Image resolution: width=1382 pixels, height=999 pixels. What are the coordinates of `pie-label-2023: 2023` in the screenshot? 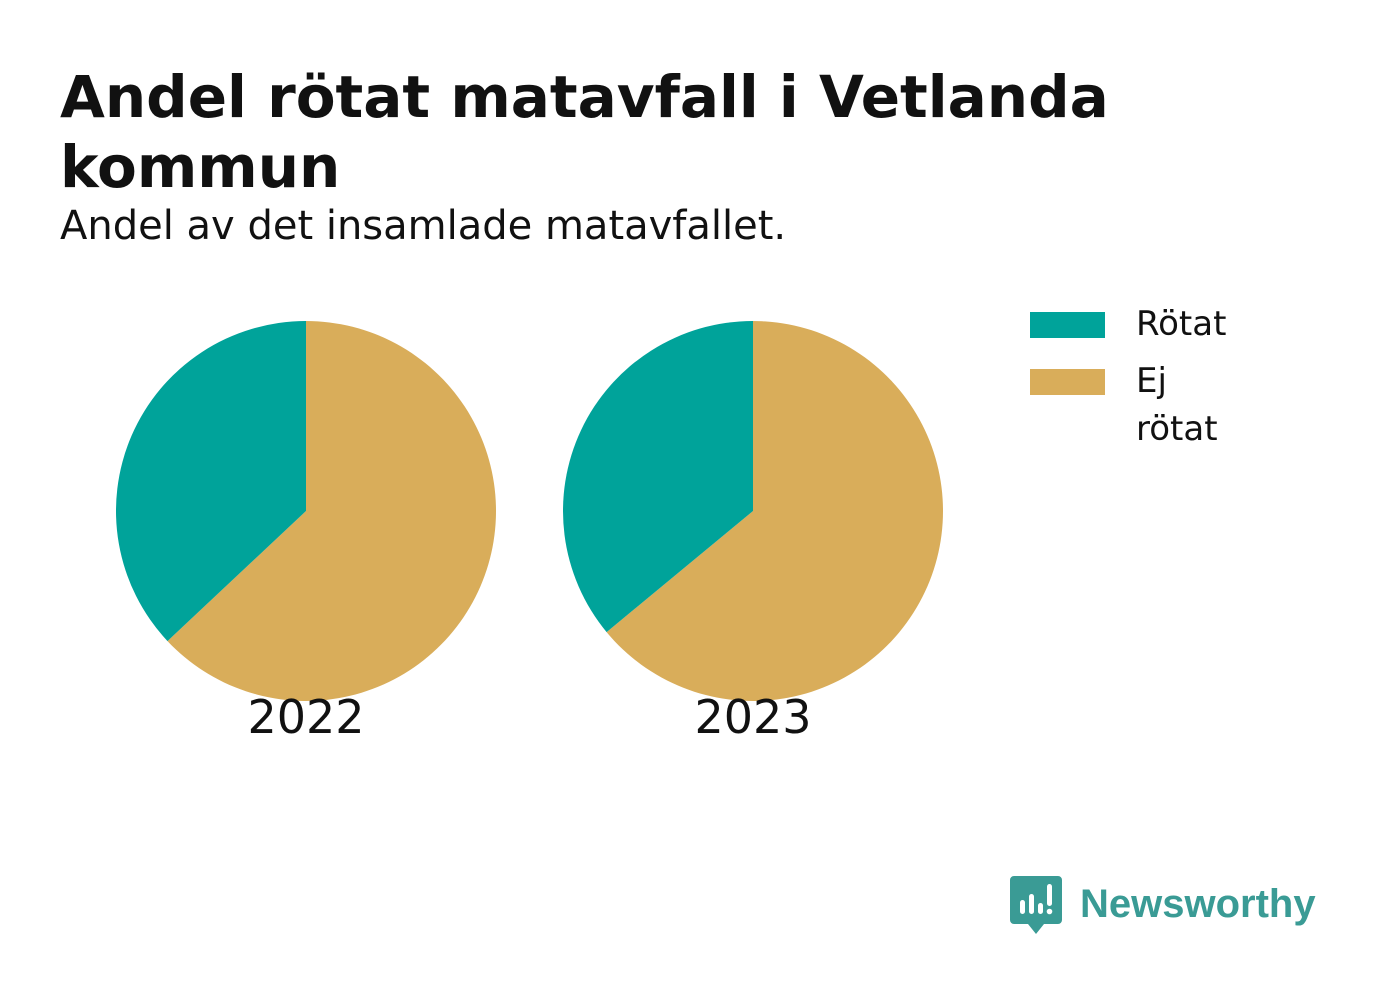 It's located at (752, 717).